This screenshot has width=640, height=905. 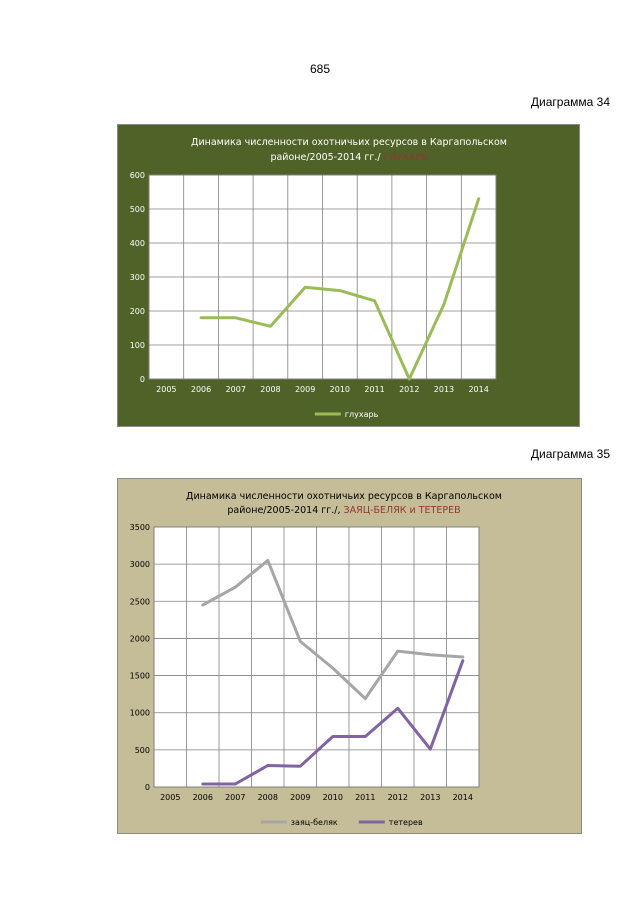 I want to click on chart-title-highlight: ГЛУХАРЬ, so click(x=406, y=157).